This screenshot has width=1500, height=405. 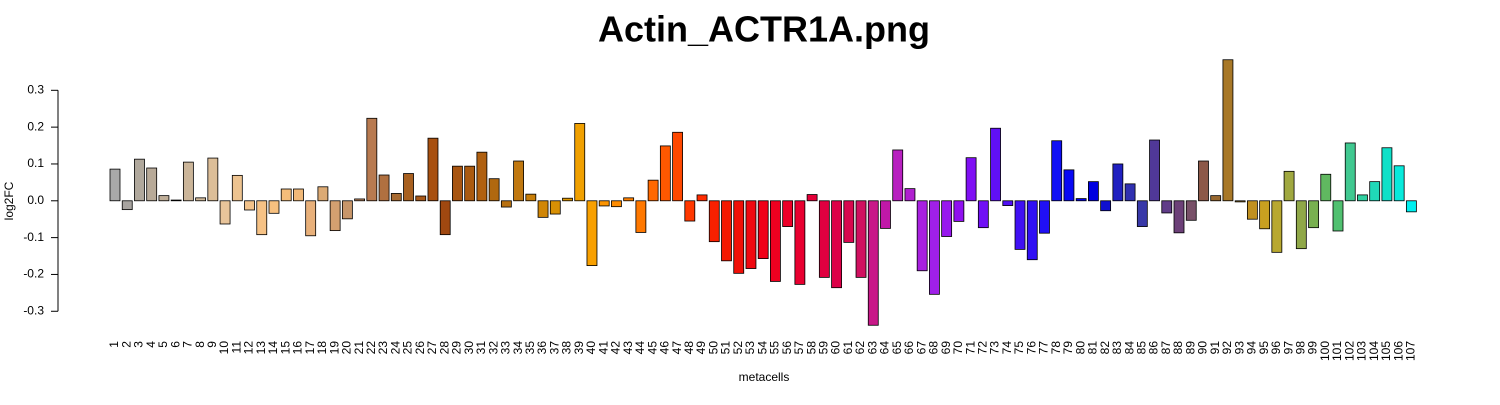 I want to click on x-tick-label: 101, so click(x=1337, y=351).